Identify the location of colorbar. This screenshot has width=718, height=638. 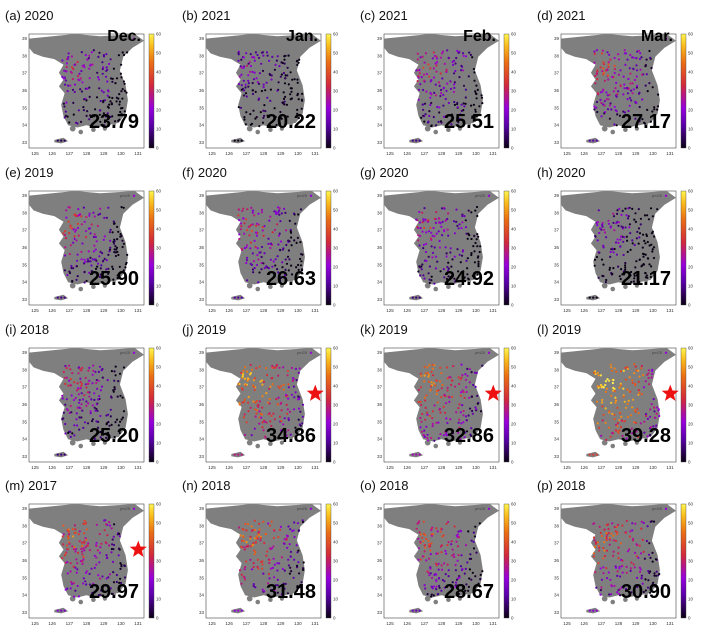
(328, 405).